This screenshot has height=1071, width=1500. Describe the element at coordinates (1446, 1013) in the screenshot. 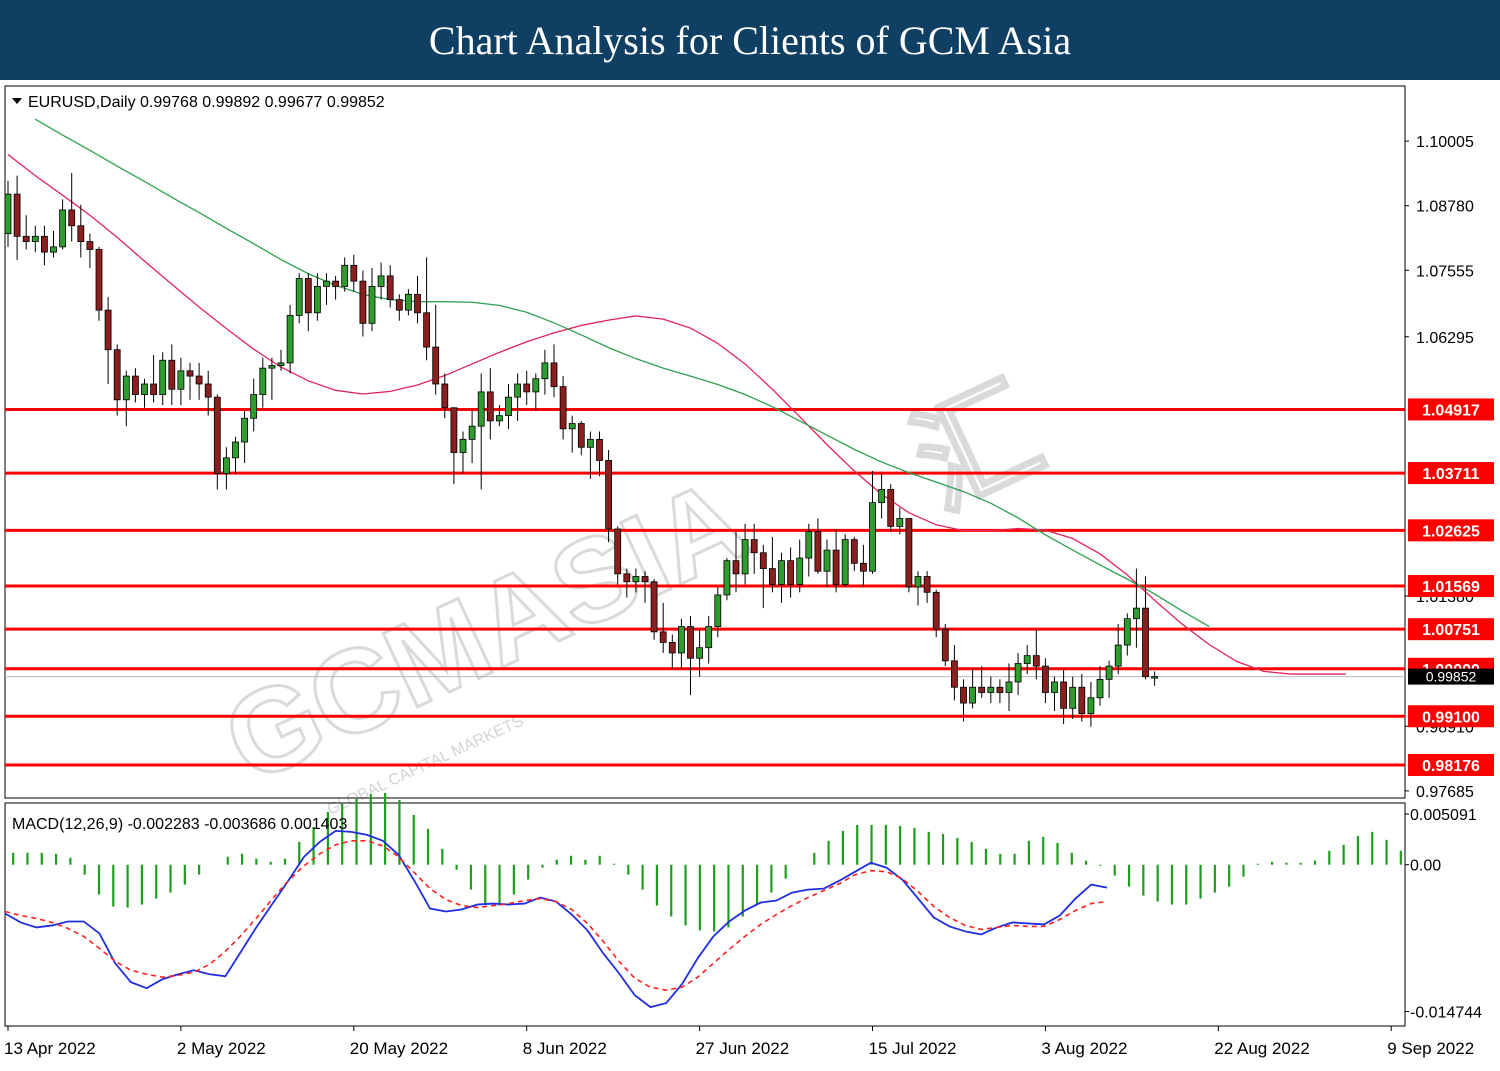

I see `macd-tick-label: -0.014744` at that location.